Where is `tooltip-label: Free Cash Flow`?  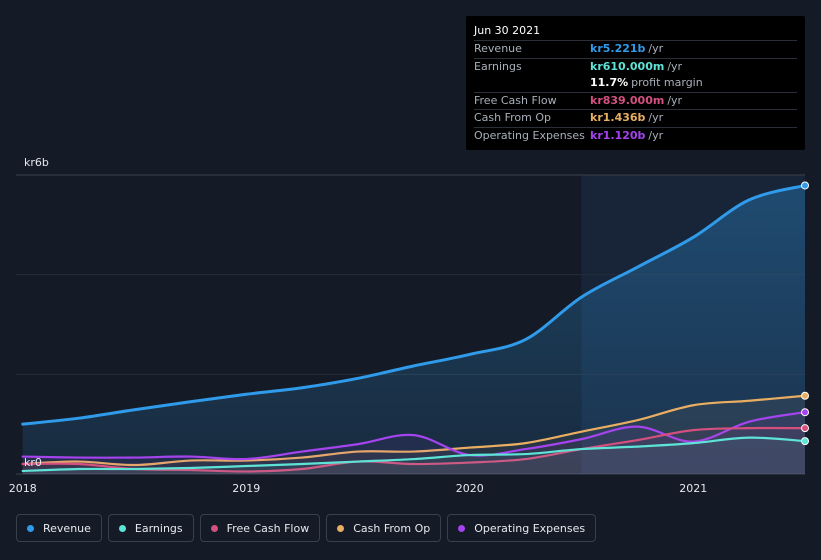
tooltip-label: Free Cash Flow is located at coordinates (515, 100).